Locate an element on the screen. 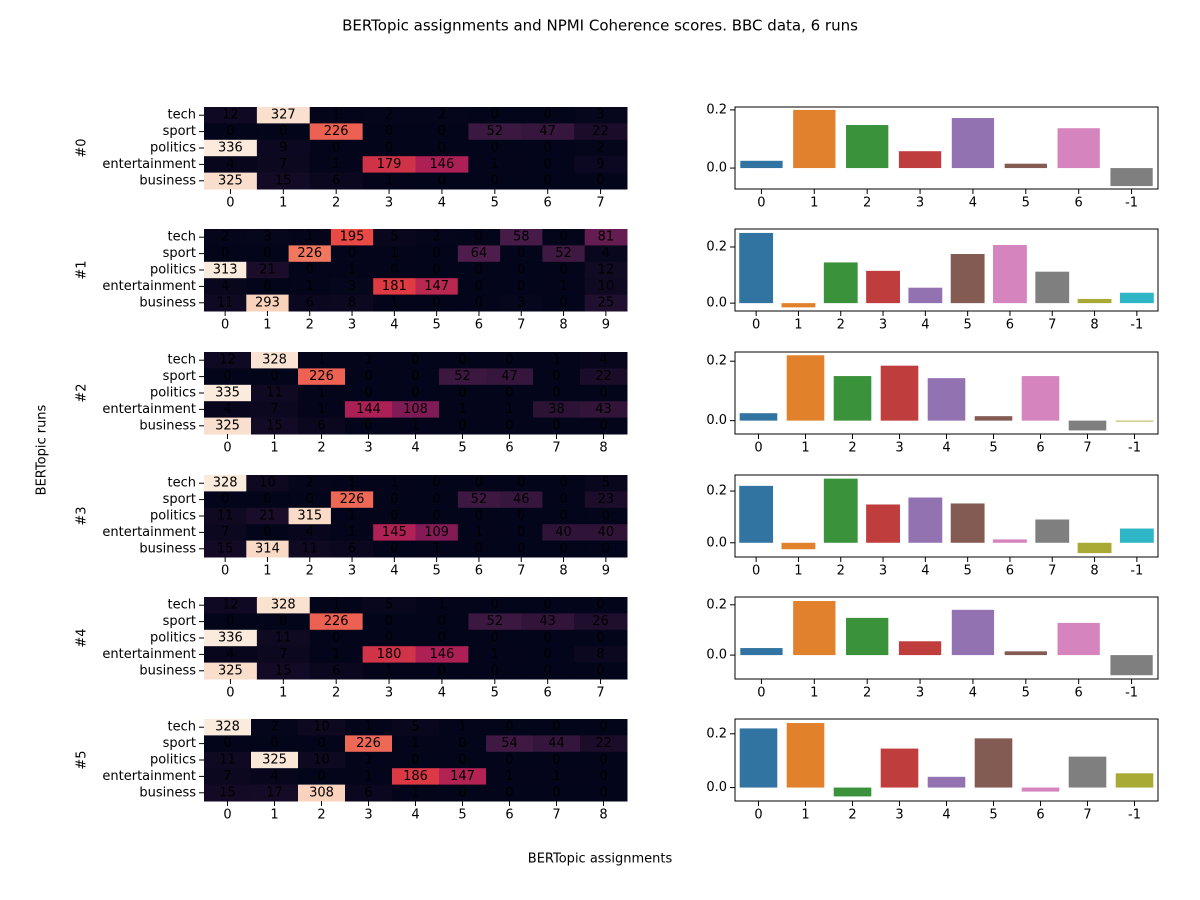  x-tick-label: 6 is located at coordinates (548, 693).